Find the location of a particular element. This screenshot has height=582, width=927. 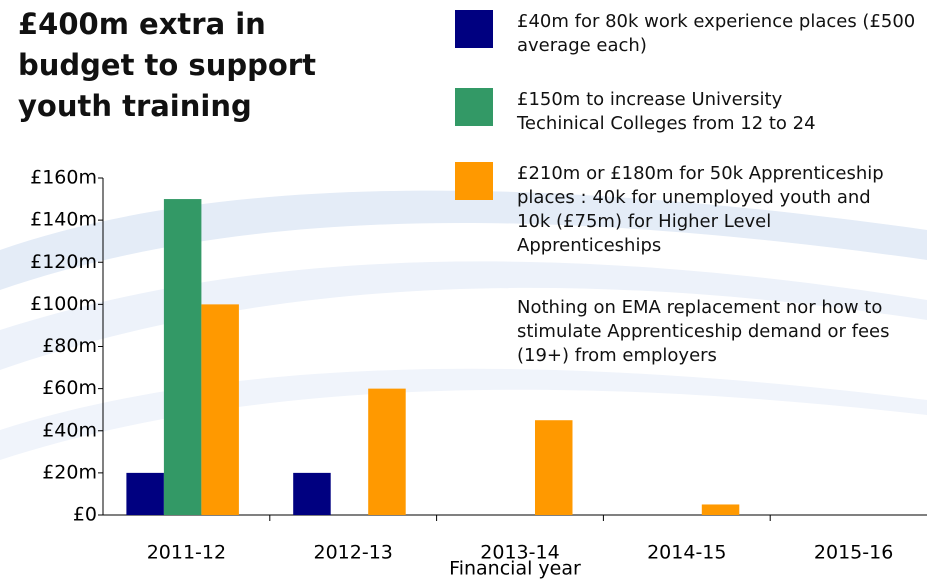

y-tick-label: £100m is located at coordinates (63, 304).